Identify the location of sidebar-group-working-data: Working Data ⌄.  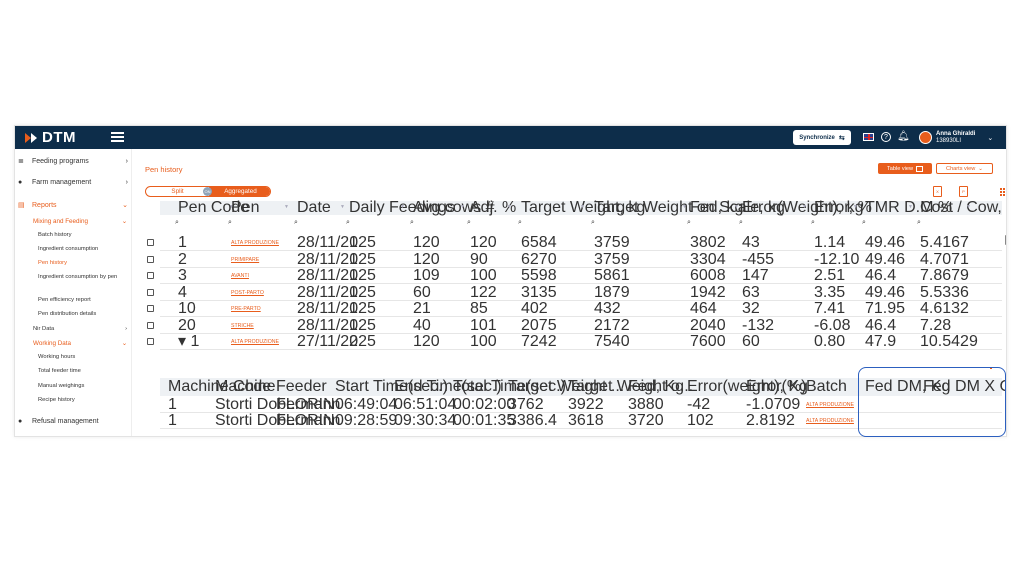
(80, 343).